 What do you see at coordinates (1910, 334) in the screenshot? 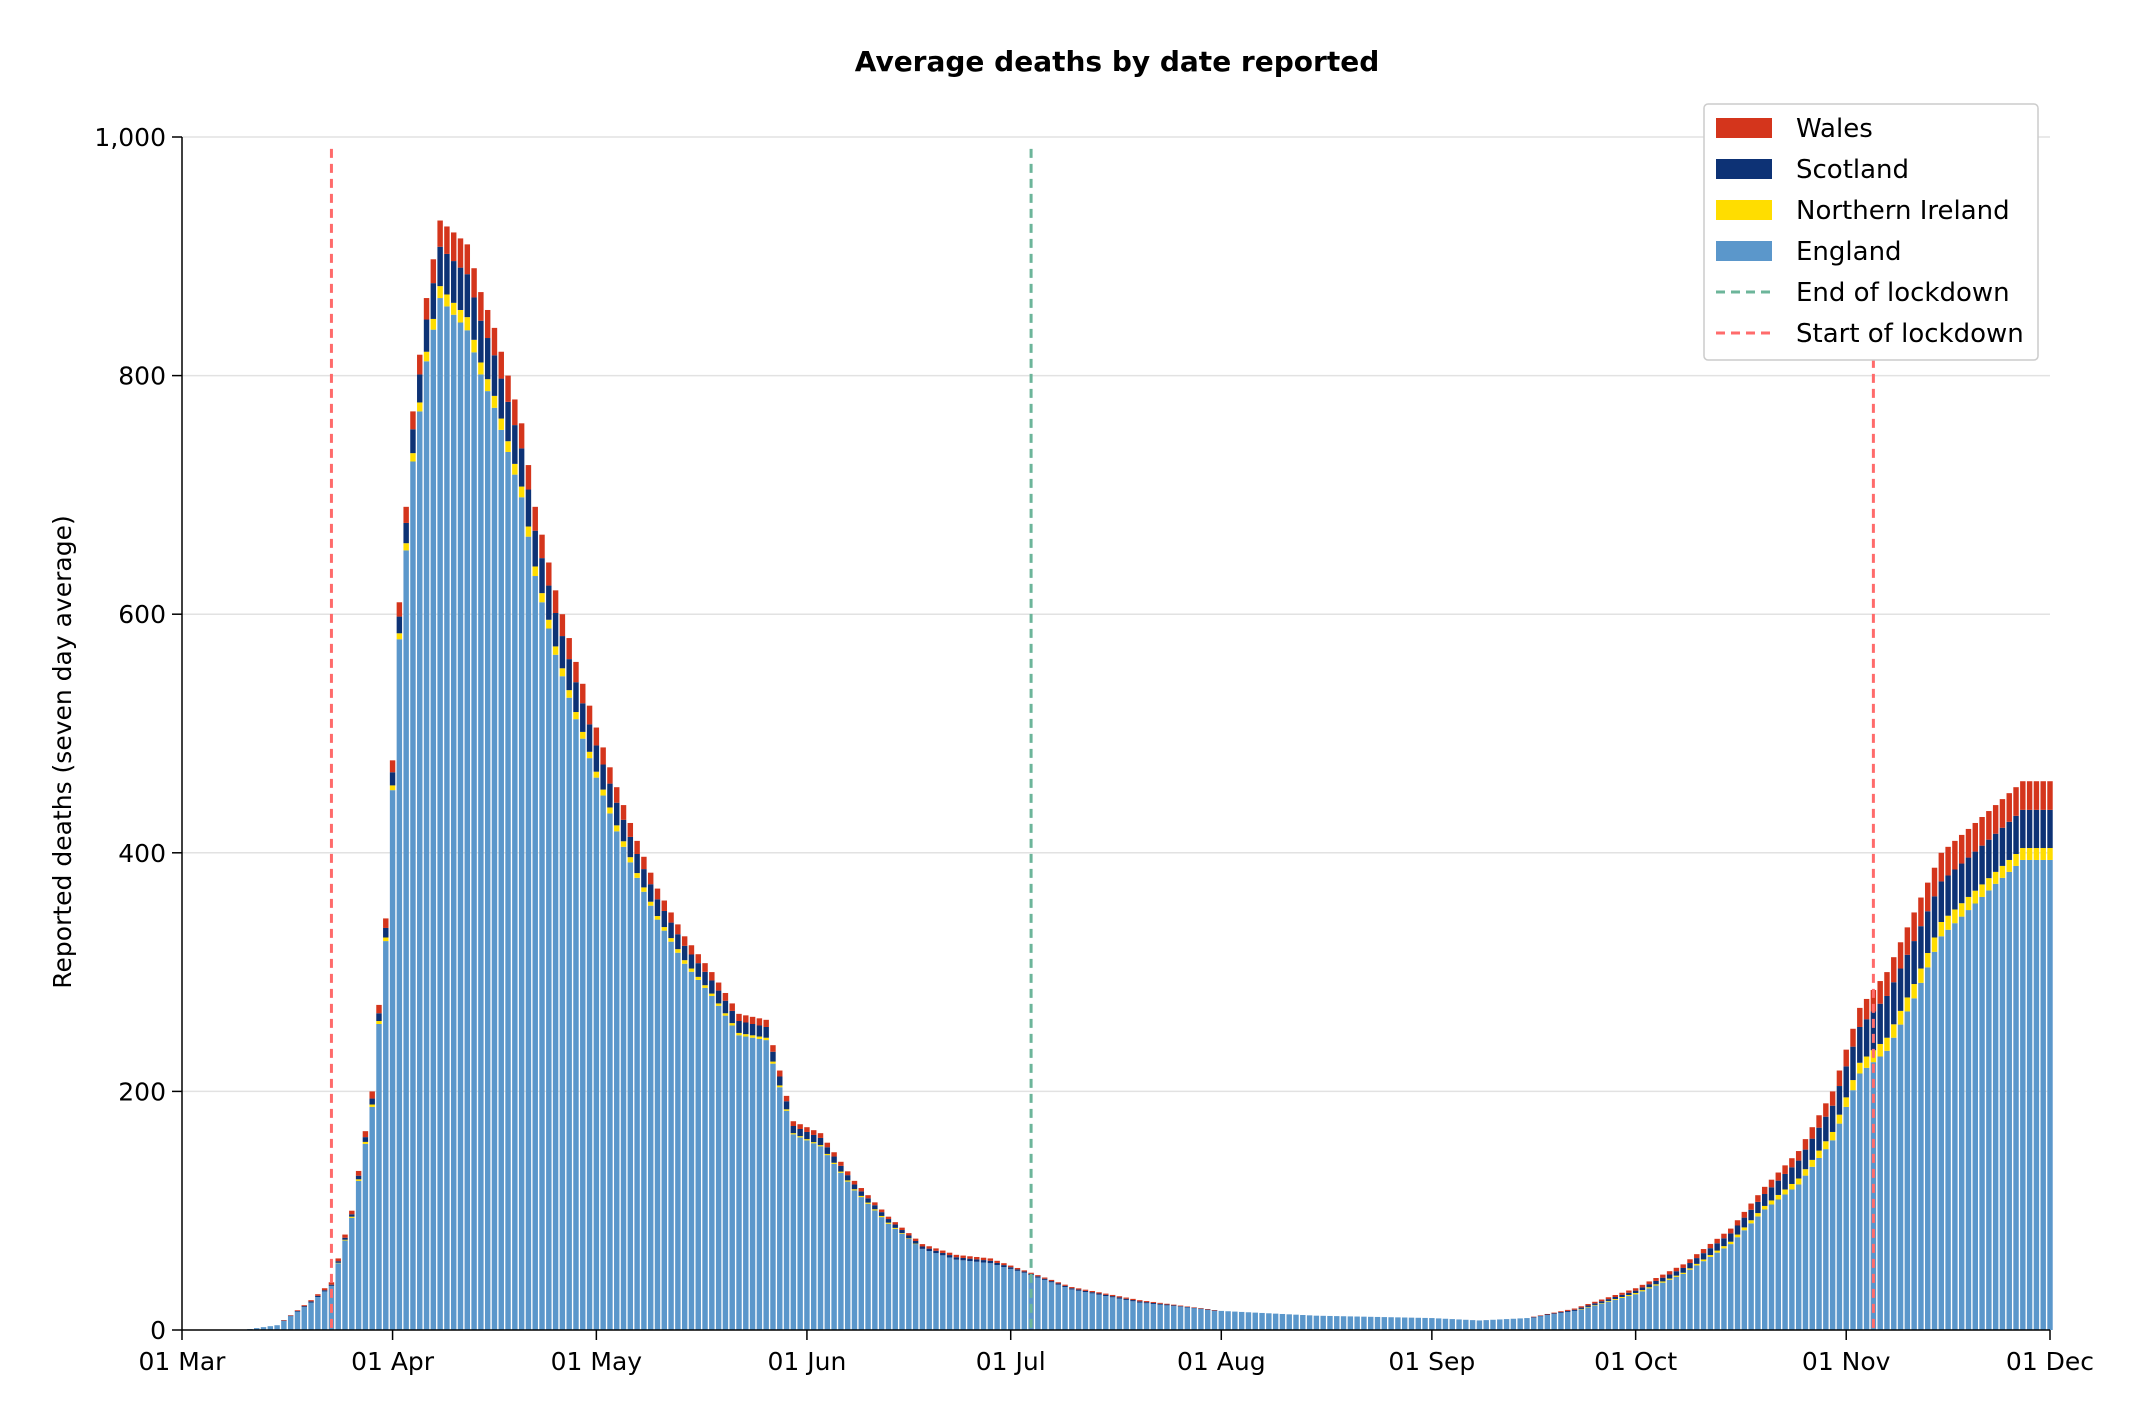
I see `legend-label-start-of-lockdown: Start of lockdown` at bounding box center [1910, 334].